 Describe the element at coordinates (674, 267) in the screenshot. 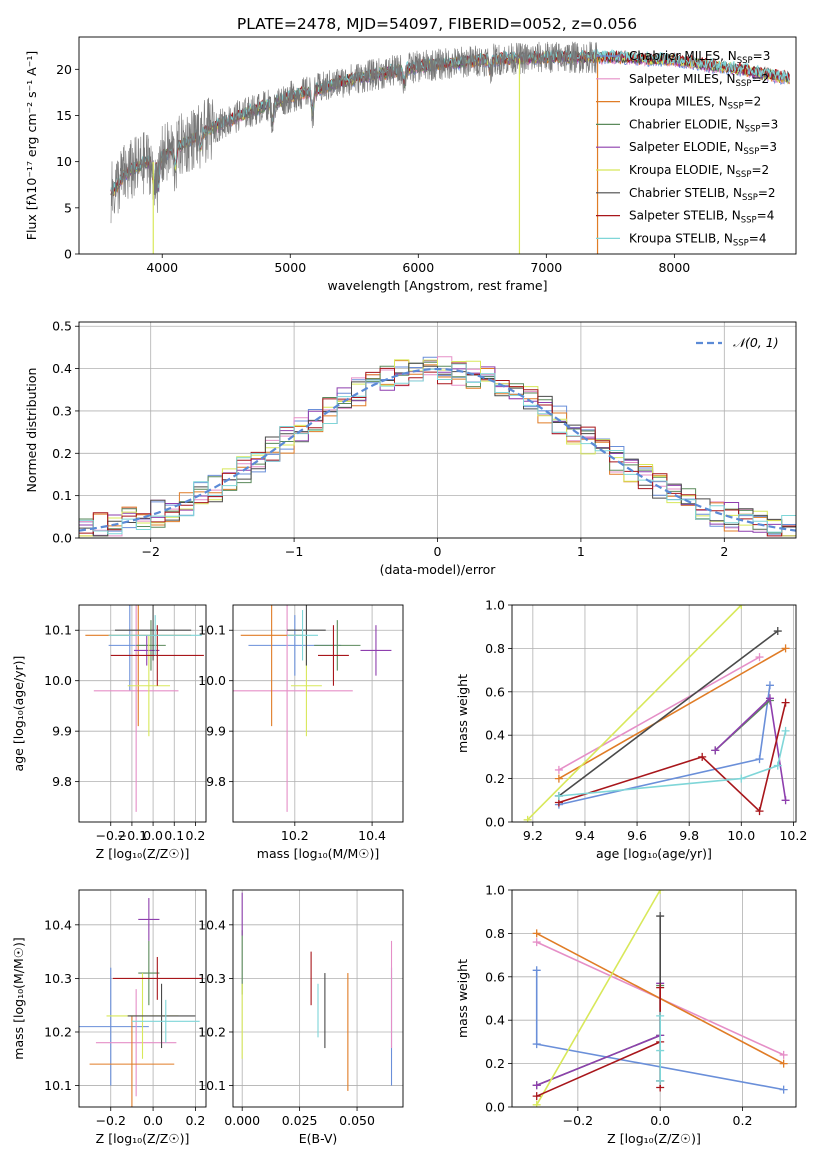

I see `x-tick-label: 8000` at that location.